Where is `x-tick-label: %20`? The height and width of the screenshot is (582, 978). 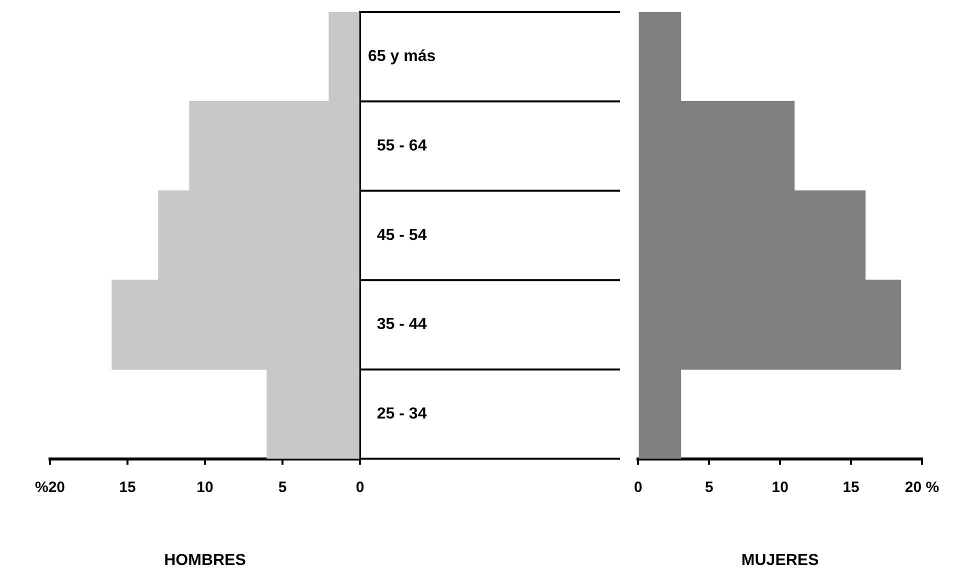 x-tick-label: %20 is located at coordinates (50, 487).